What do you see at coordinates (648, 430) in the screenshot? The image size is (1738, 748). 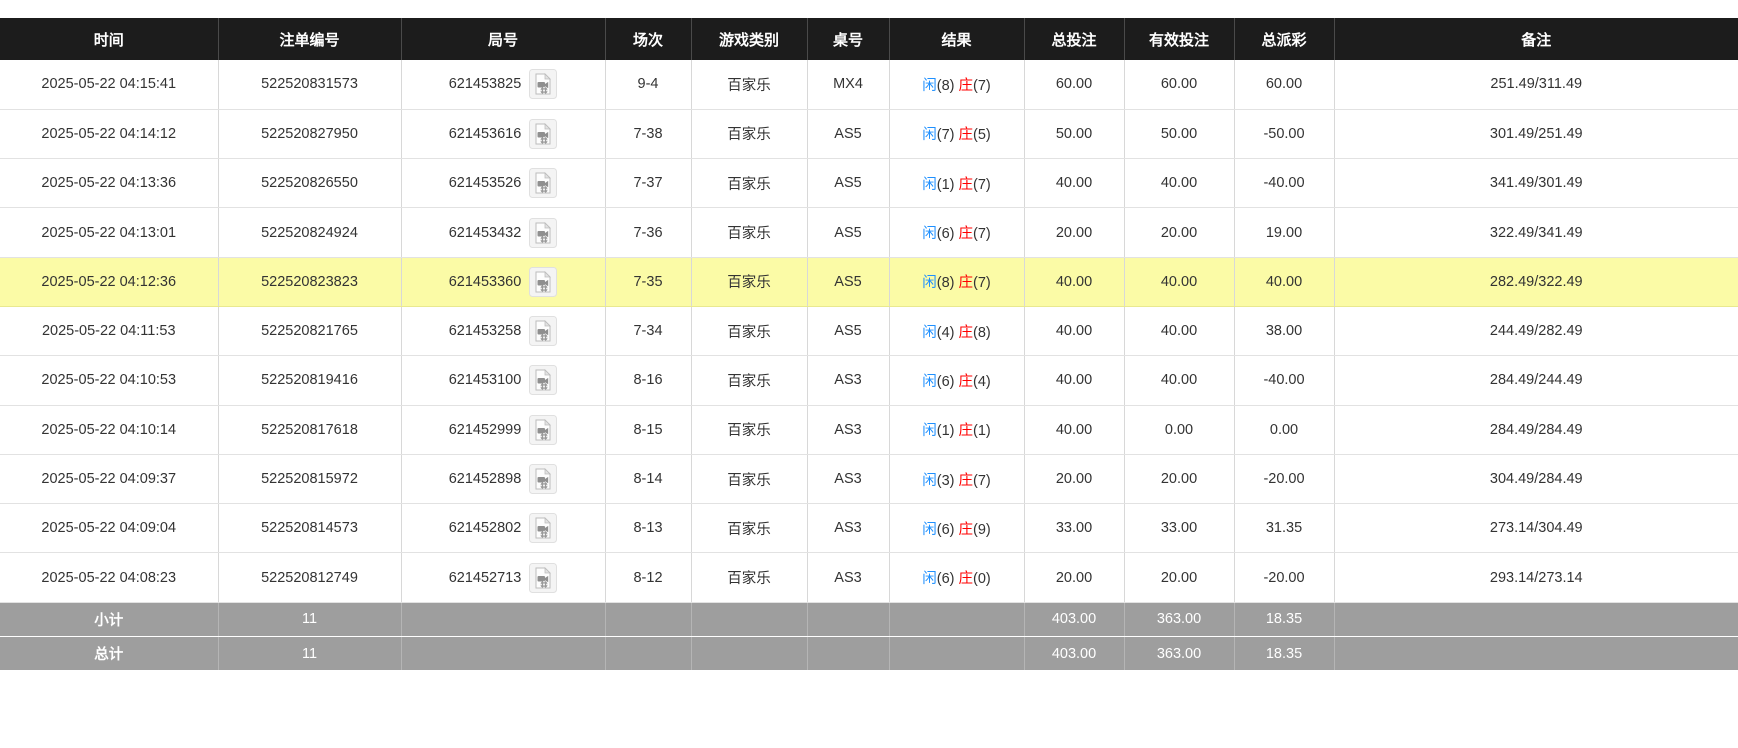 I see `cell-session: 8-15` at bounding box center [648, 430].